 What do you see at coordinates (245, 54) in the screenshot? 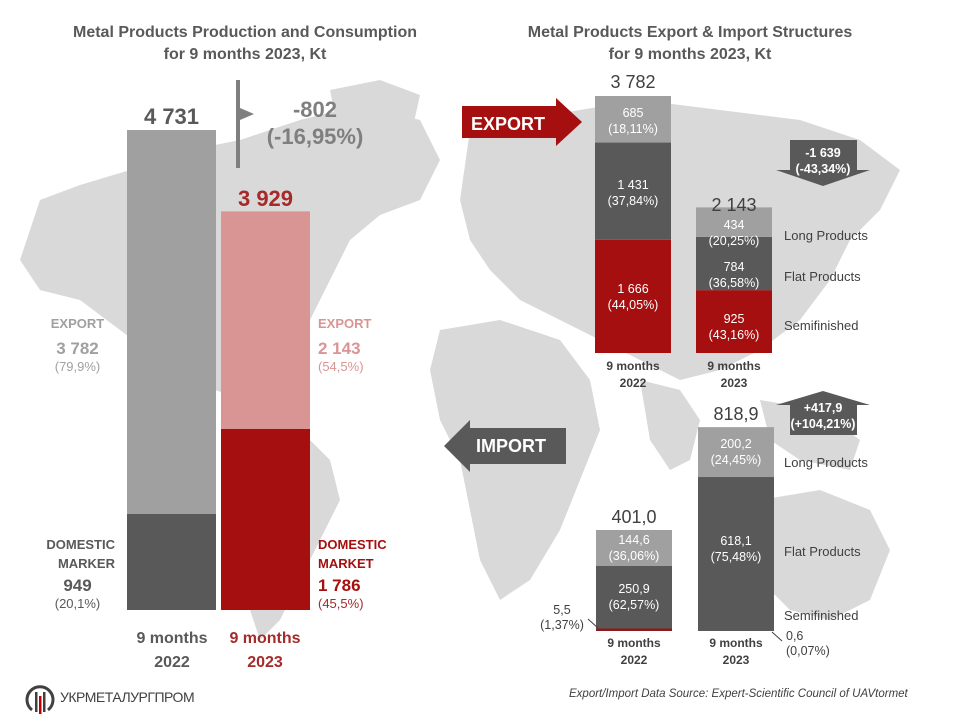
I see `left-title-line2: for 9 months 2023, Kt` at bounding box center [245, 54].